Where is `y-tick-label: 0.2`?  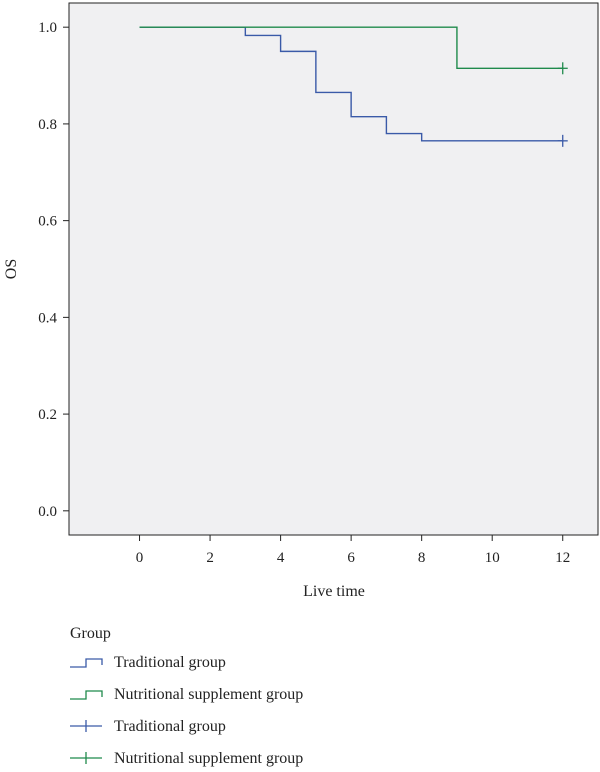
y-tick-label: 0.2 is located at coordinates (47, 415).